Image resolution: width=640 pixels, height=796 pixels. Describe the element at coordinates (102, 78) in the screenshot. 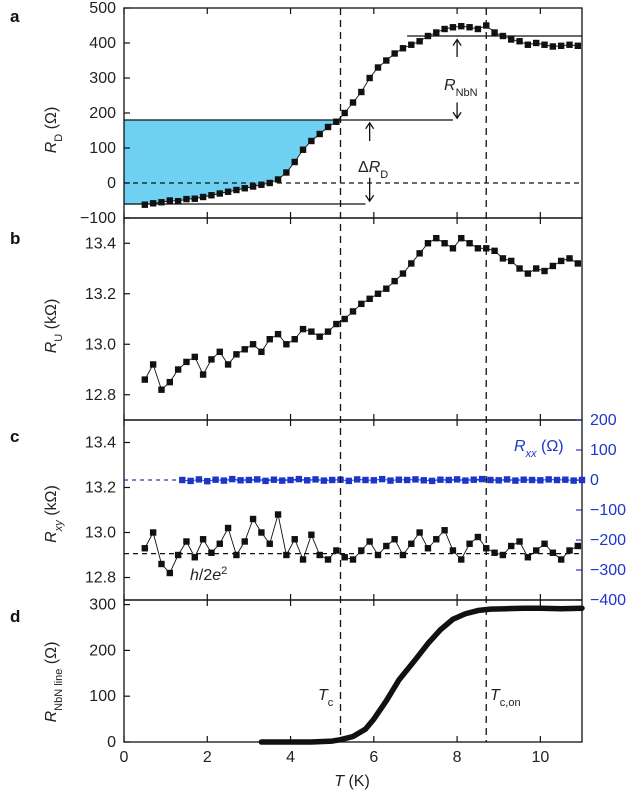

I see `ytick-label-a: 300` at that location.